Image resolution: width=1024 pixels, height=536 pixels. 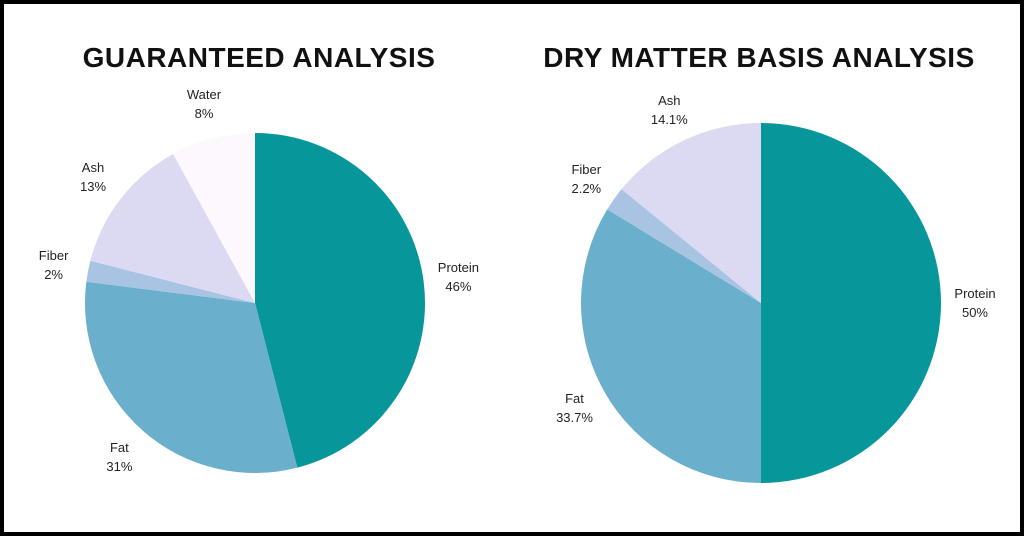 I want to click on dry-matter-analysis-title: DRY MATTER BASIS ANALYSIS, so click(x=759, y=57).